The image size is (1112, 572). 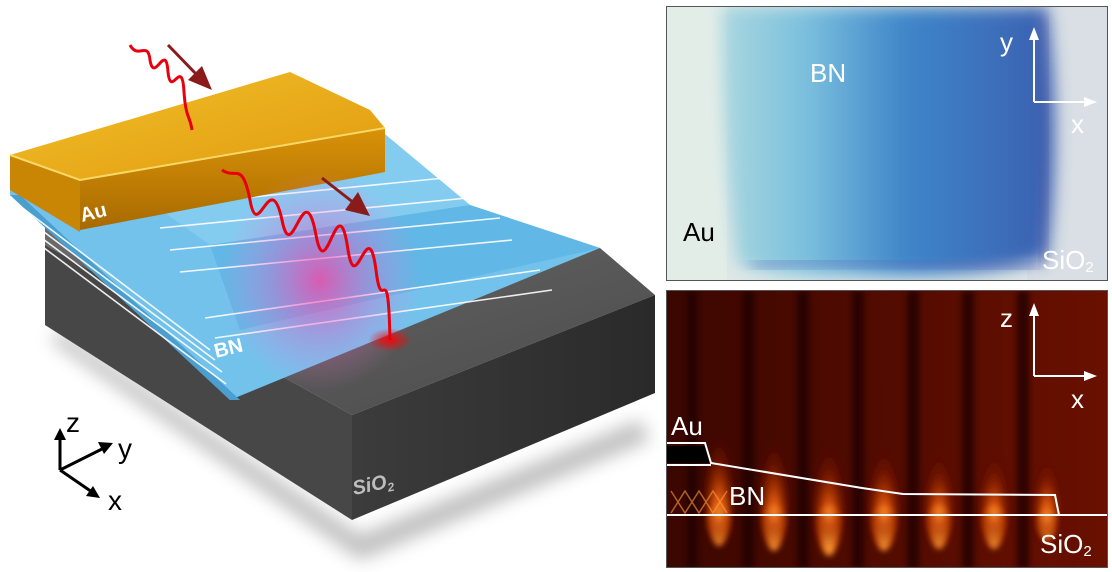 What do you see at coordinates (687, 426) in the screenshot?
I see `field-gold-label: Au` at bounding box center [687, 426].